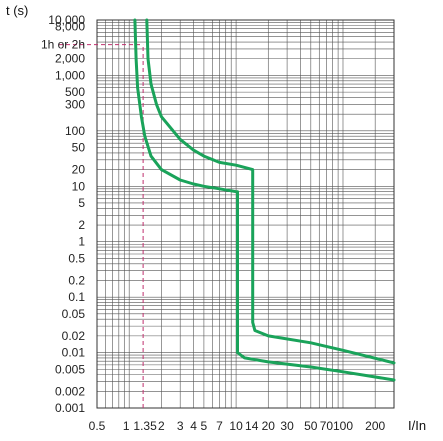 This screenshot has width=443, height=441. I want to click on y-axis-label: t (s), so click(17, 10).